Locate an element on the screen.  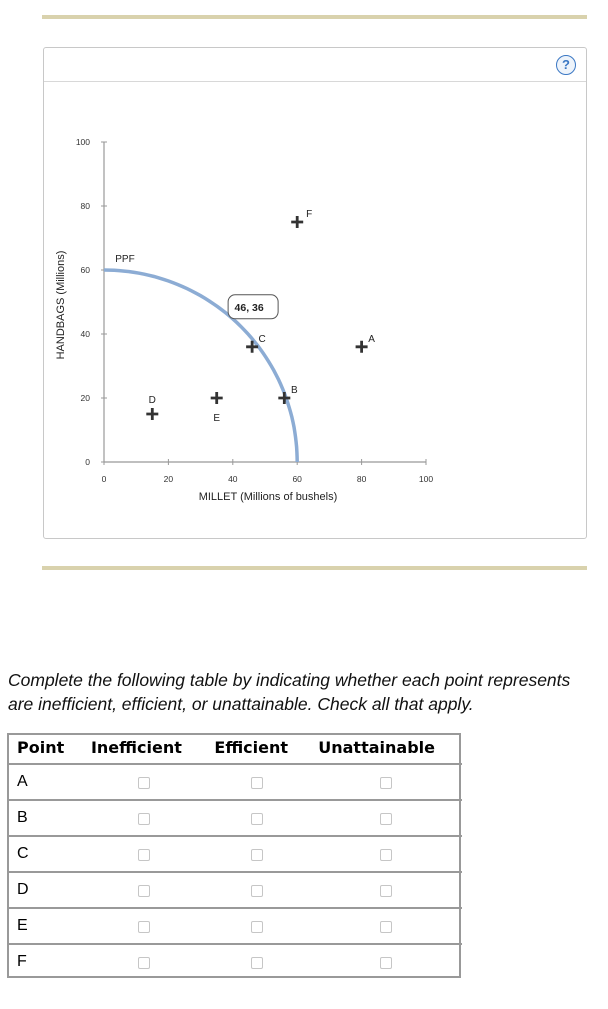
point-label: D is located at coordinates (45, 889).